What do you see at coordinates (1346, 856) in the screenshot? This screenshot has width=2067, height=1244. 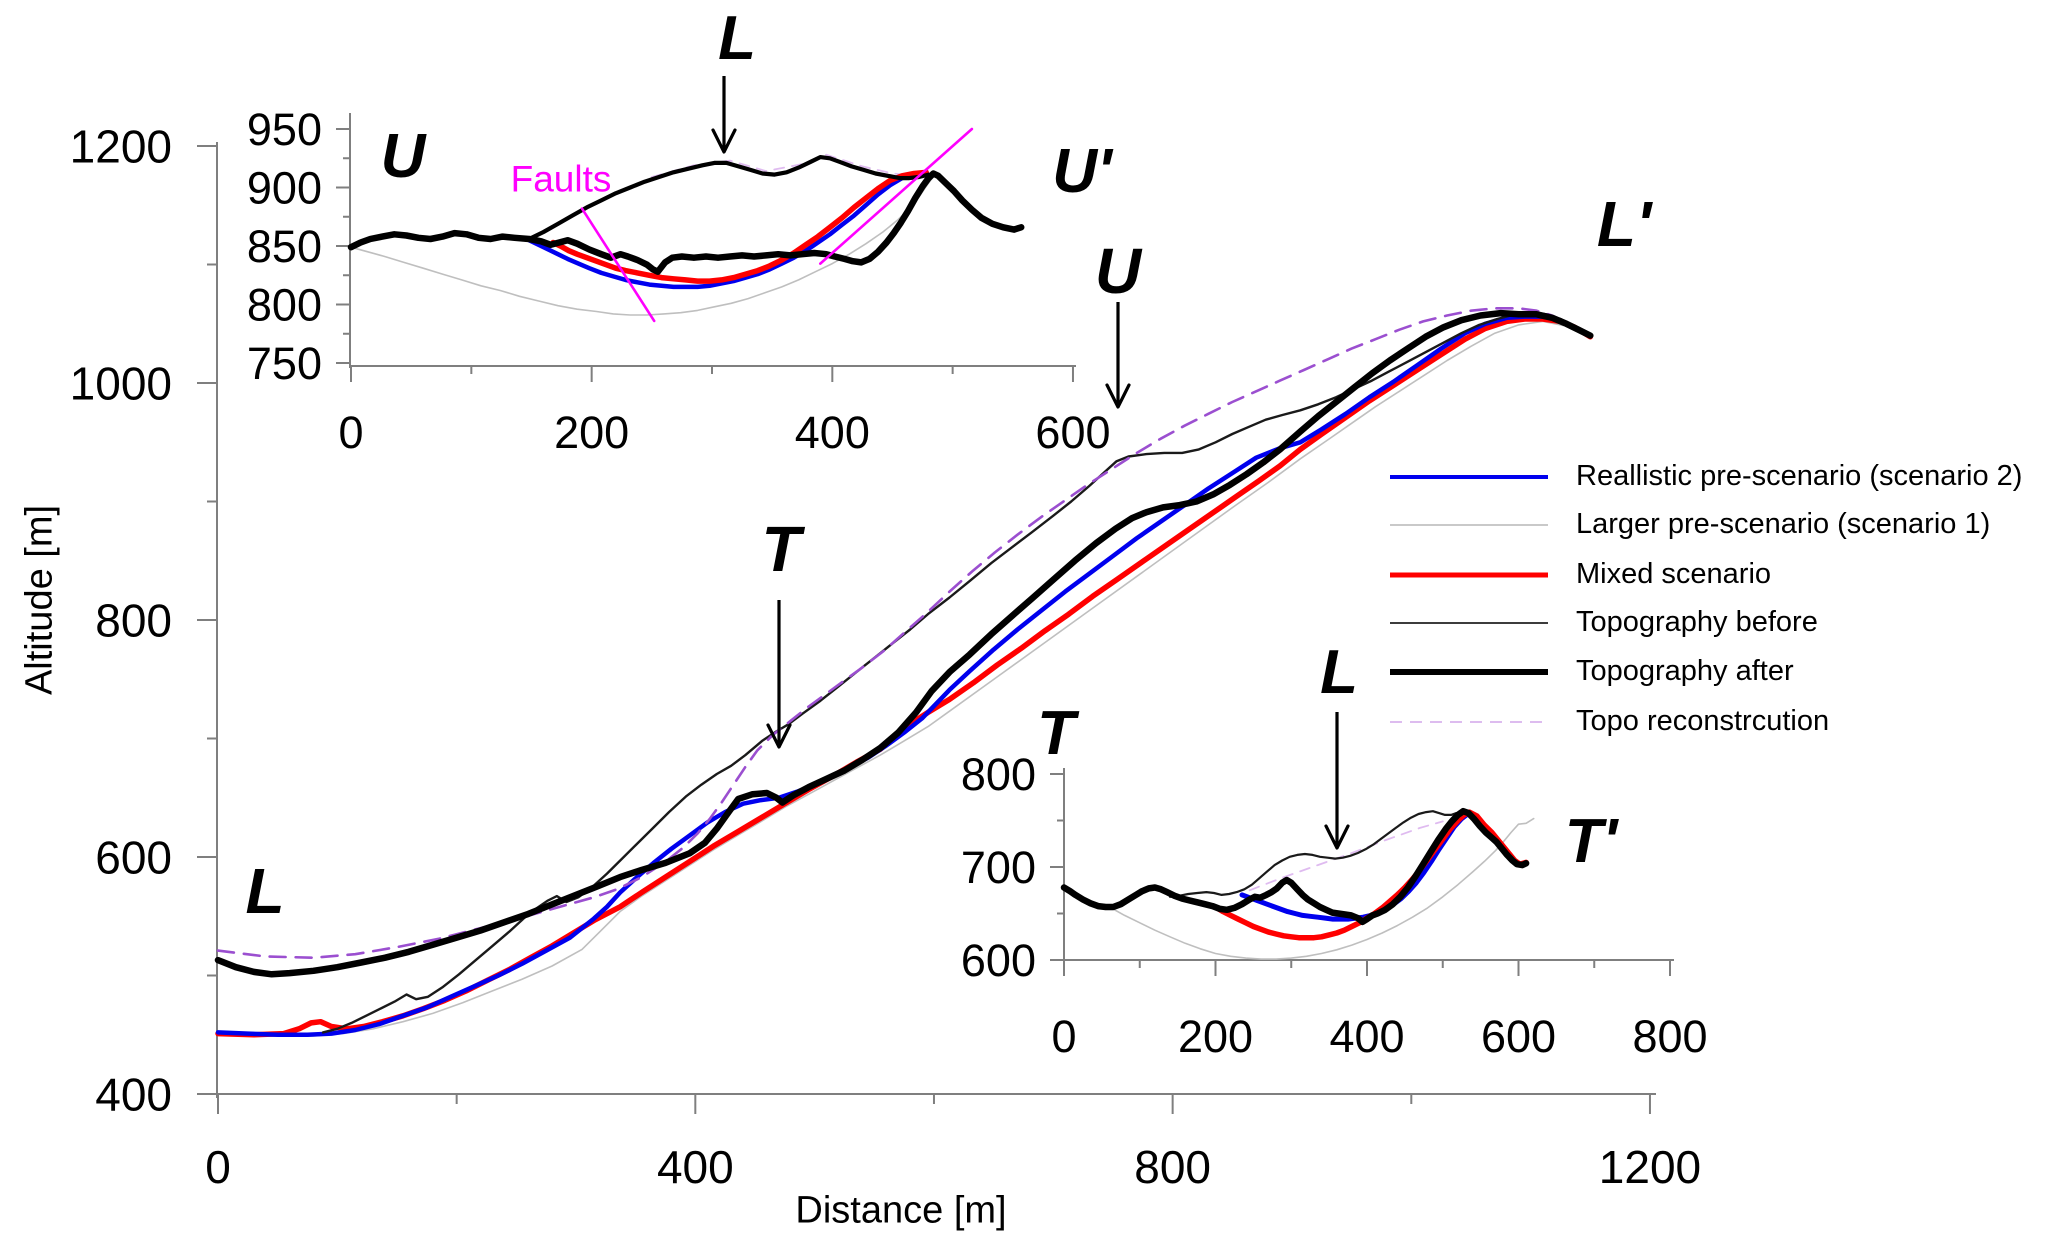 I see `t_inset-series-topo-reconstrcution` at bounding box center [1346, 856].